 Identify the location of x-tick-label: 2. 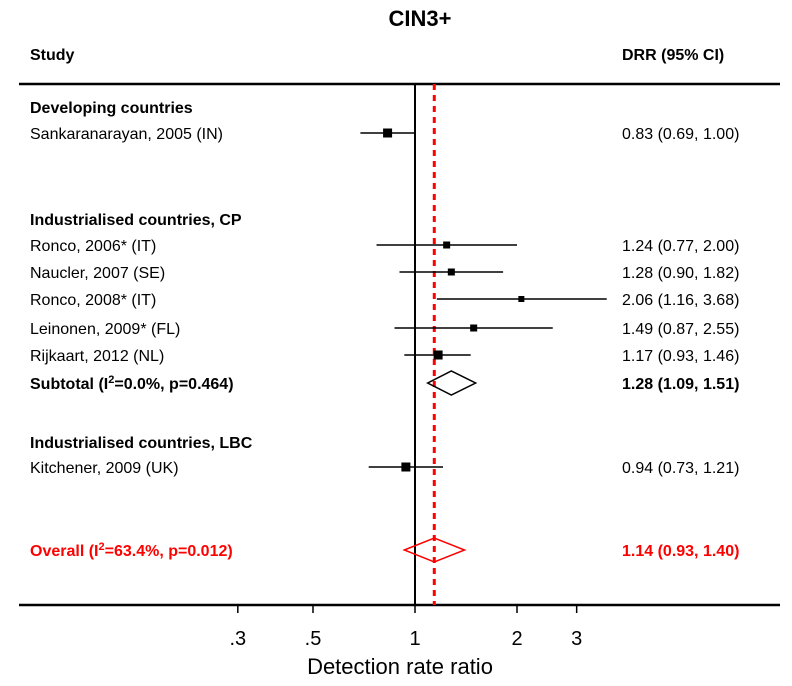
(516, 639).